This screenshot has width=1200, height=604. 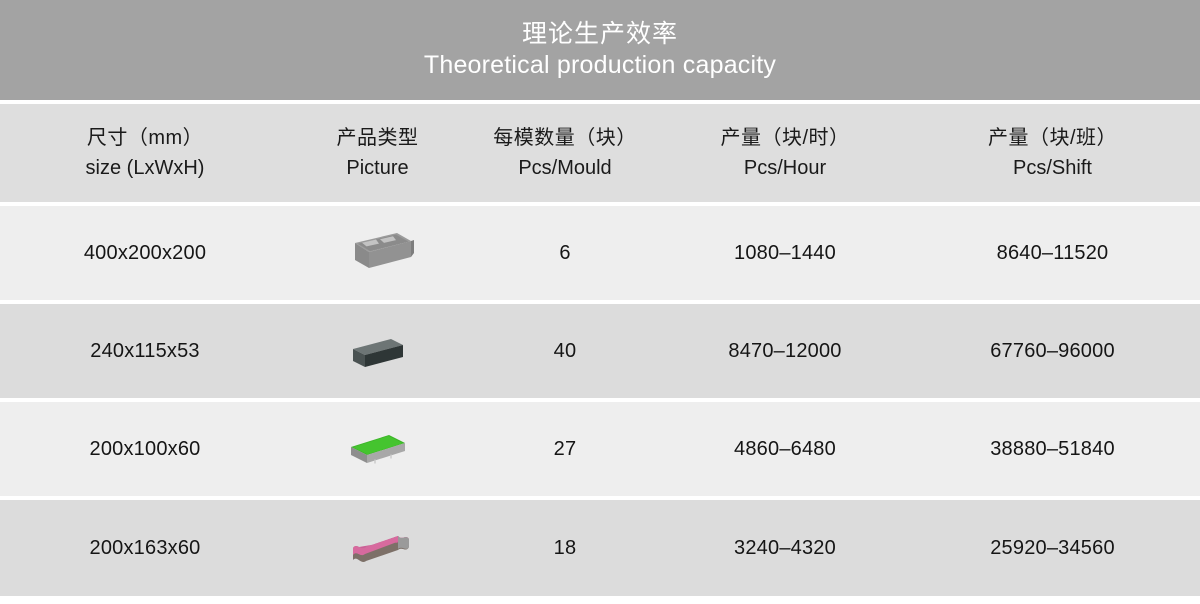 What do you see at coordinates (785, 350) in the screenshot?
I see `cell-pcs-hour: 8470–12000` at bounding box center [785, 350].